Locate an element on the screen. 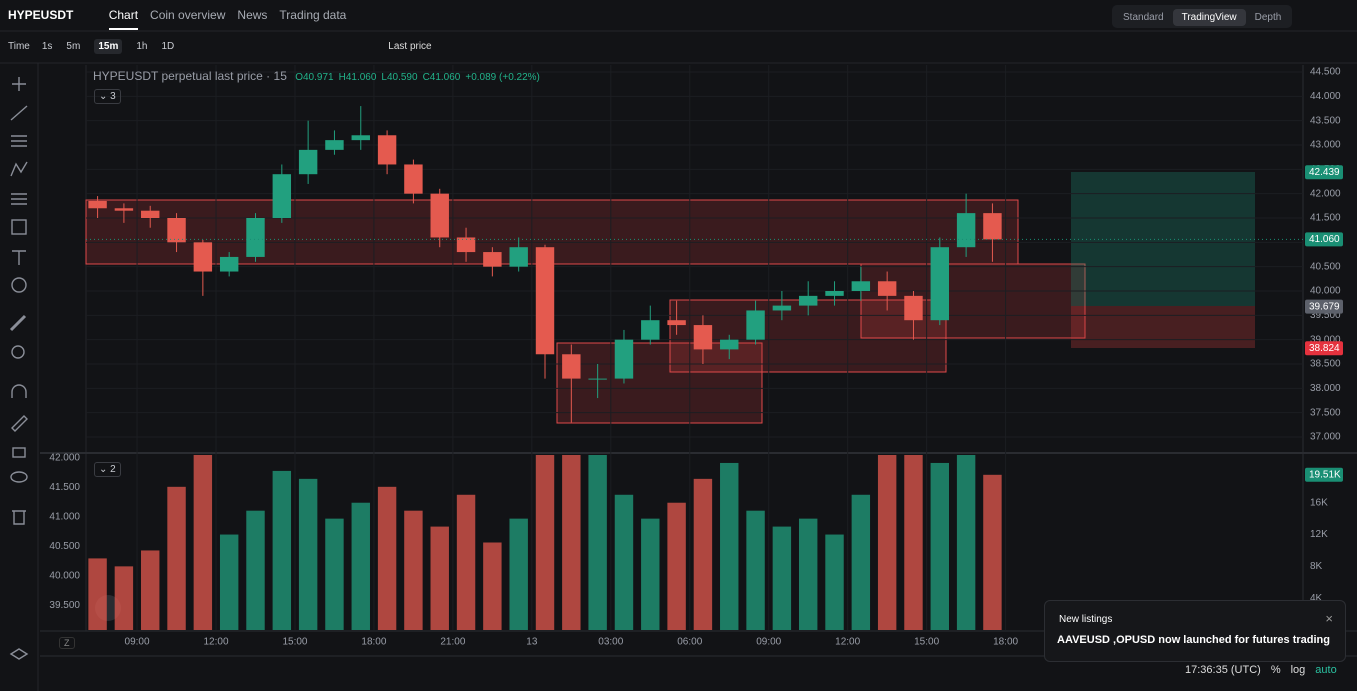  tab: Chart is located at coordinates (123, 19).